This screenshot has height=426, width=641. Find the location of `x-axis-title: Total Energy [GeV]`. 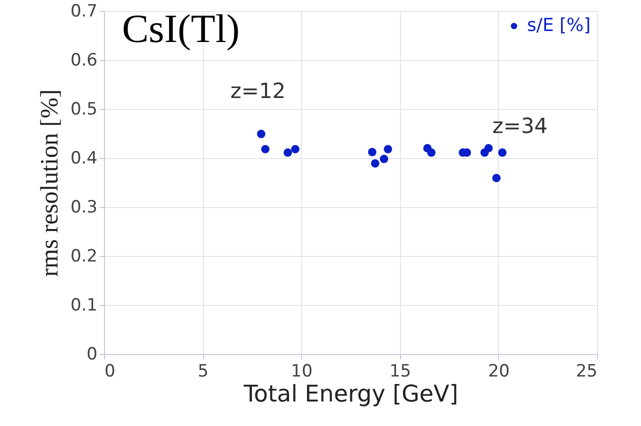

x-axis-title: Total Energy [GeV] is located at coordinates (350, 395).